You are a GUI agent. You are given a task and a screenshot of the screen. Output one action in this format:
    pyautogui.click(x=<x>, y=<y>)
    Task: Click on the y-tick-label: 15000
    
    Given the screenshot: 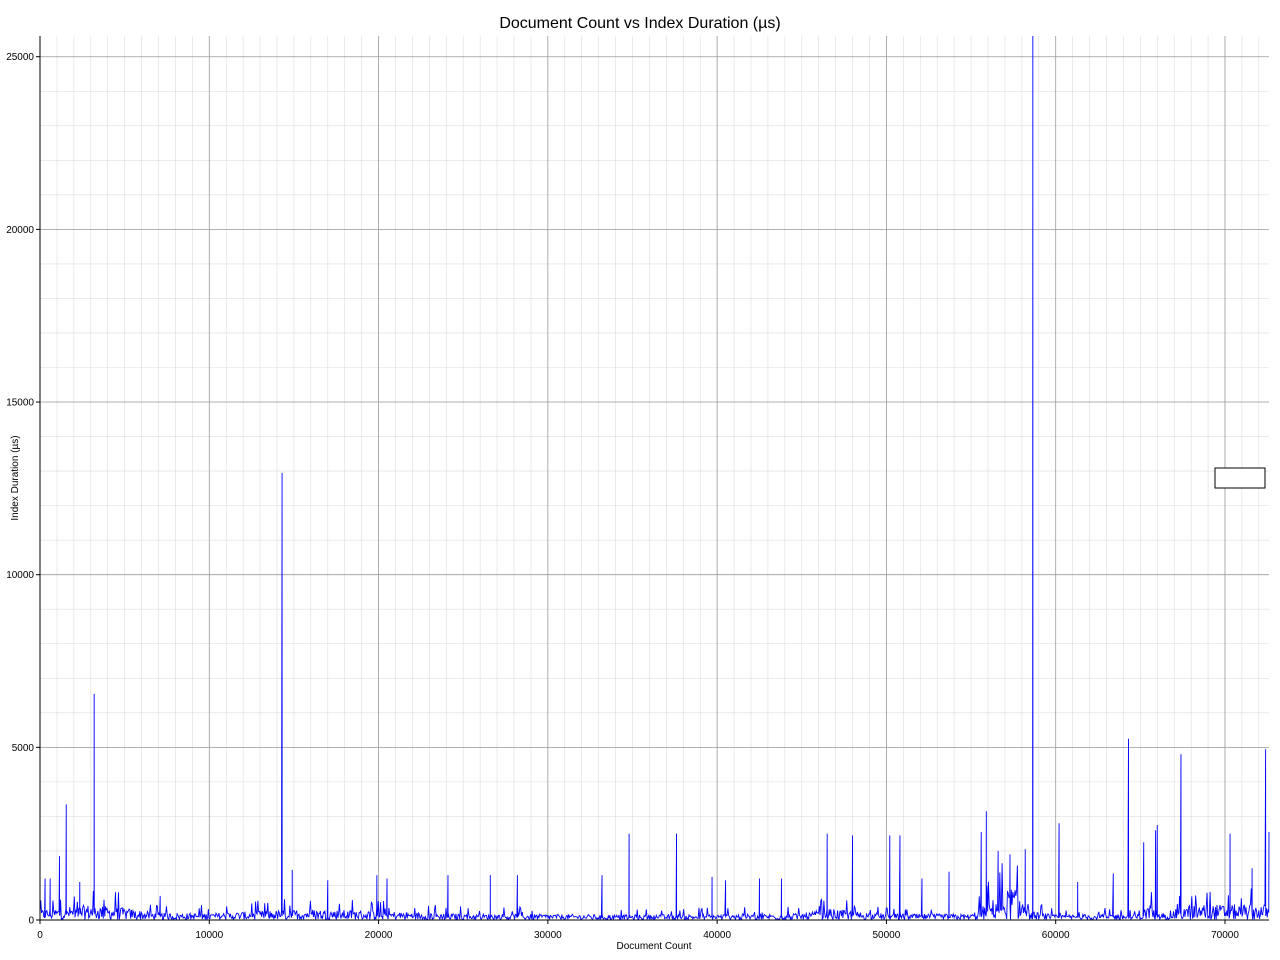 What is the action you would take?
    pyautogui.click(x=20, y=403)
    